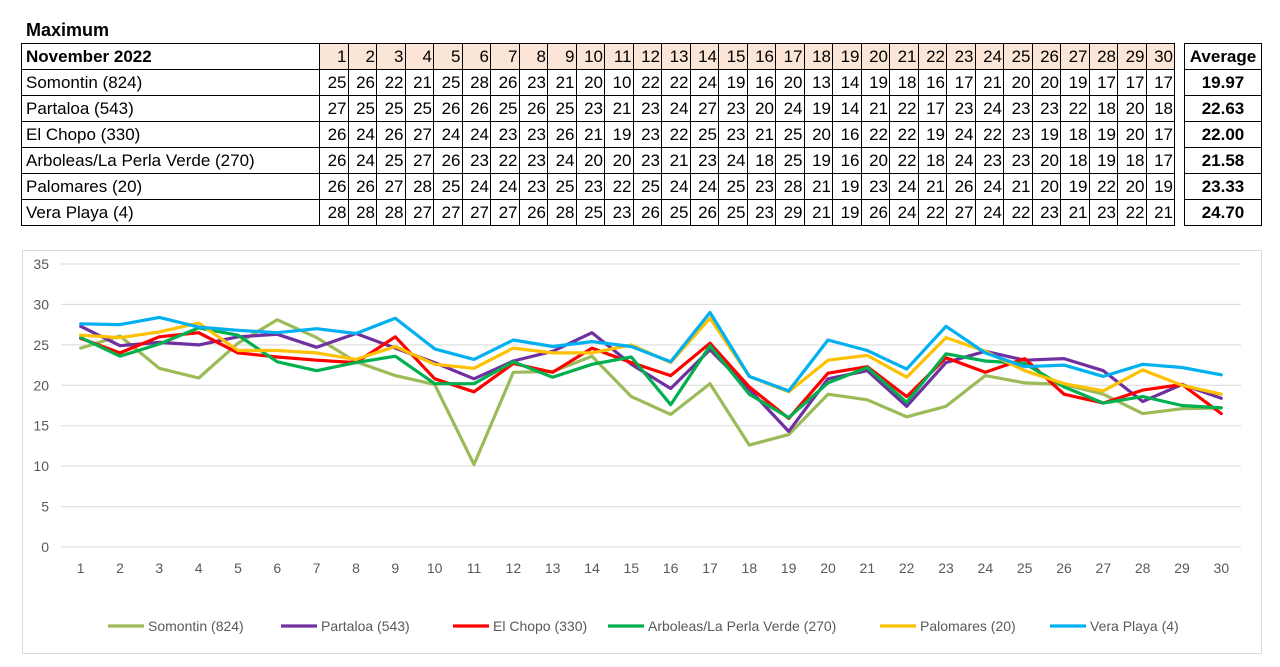 The image size is (1280, 667). I want to click on temperature-cell: 16, so click(847, 134).